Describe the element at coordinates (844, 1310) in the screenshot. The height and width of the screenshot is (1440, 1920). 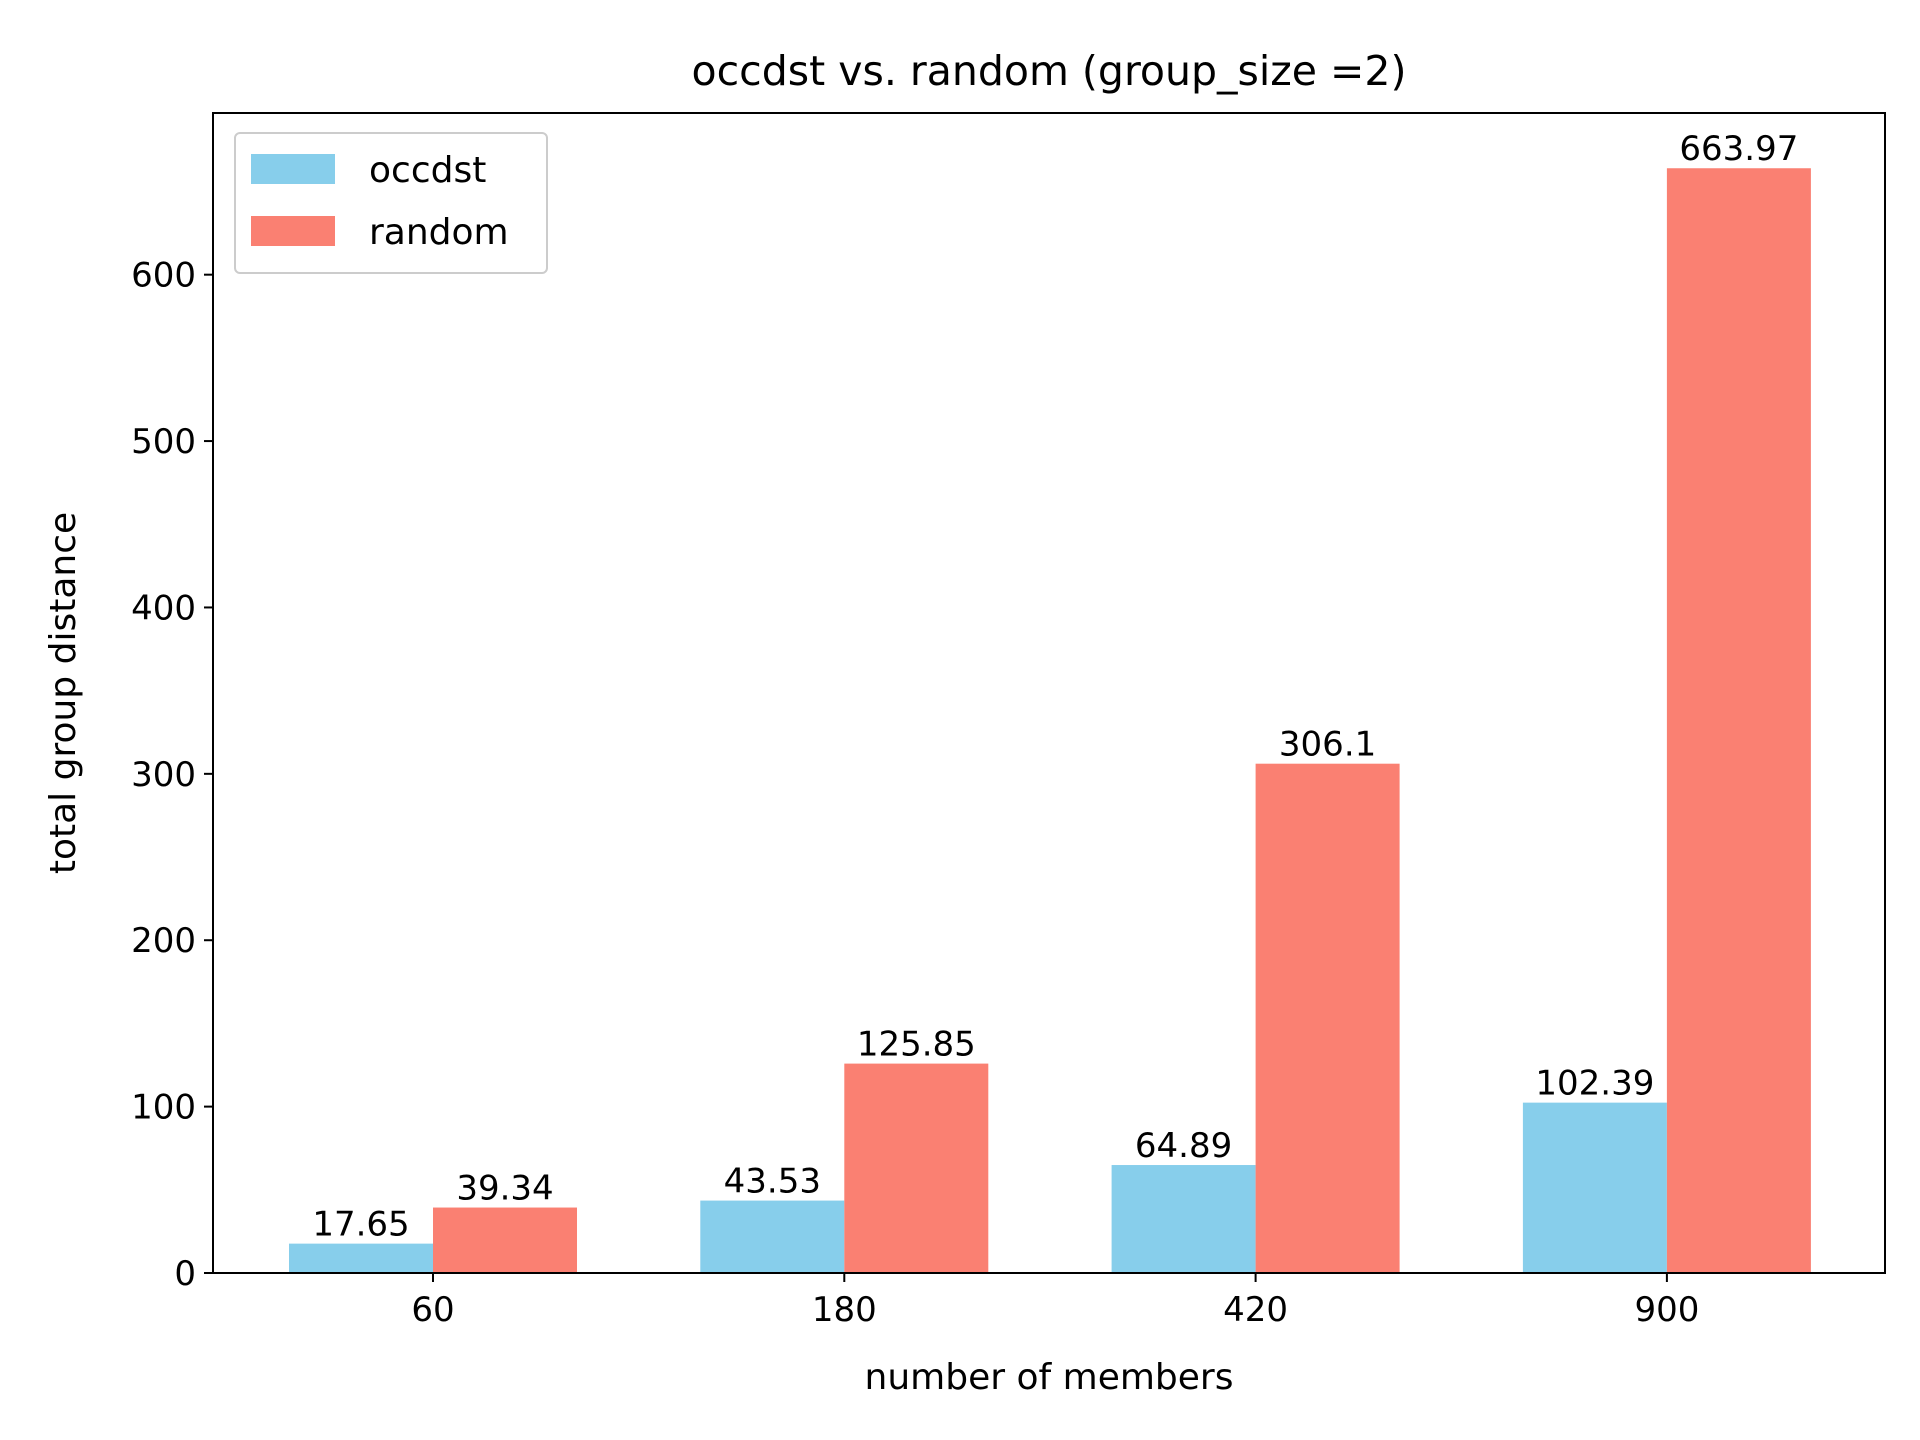
I see `x-tick-label: 180` at that location.